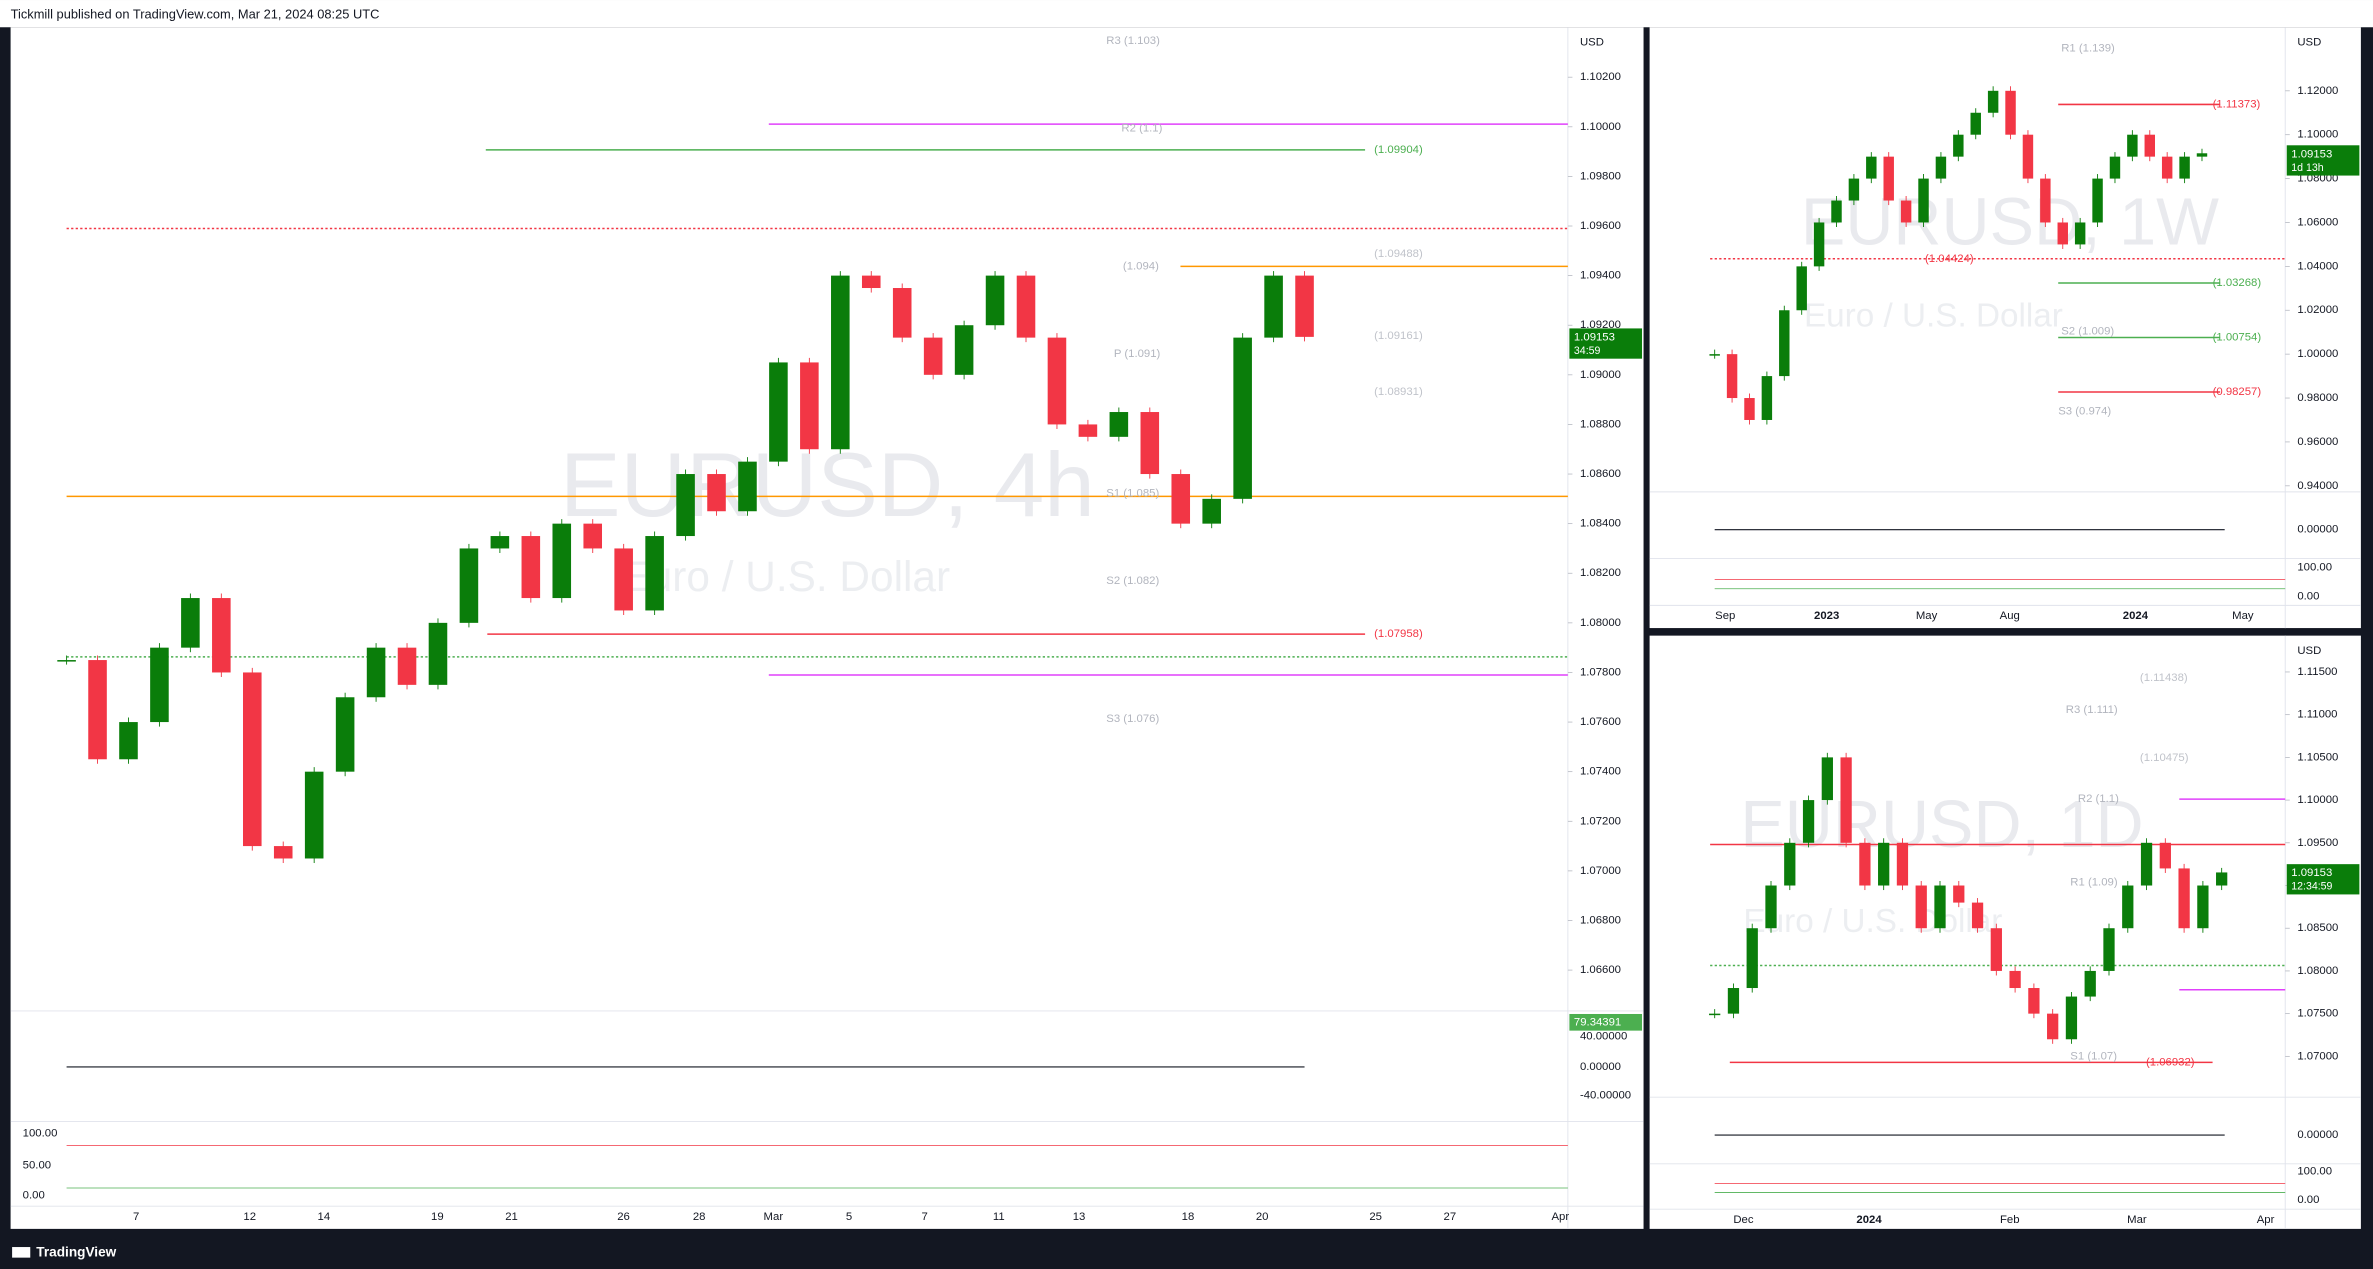 The image size is (2373, 1269). I want to click on x-tick-label: 12, so click(249, 1217).